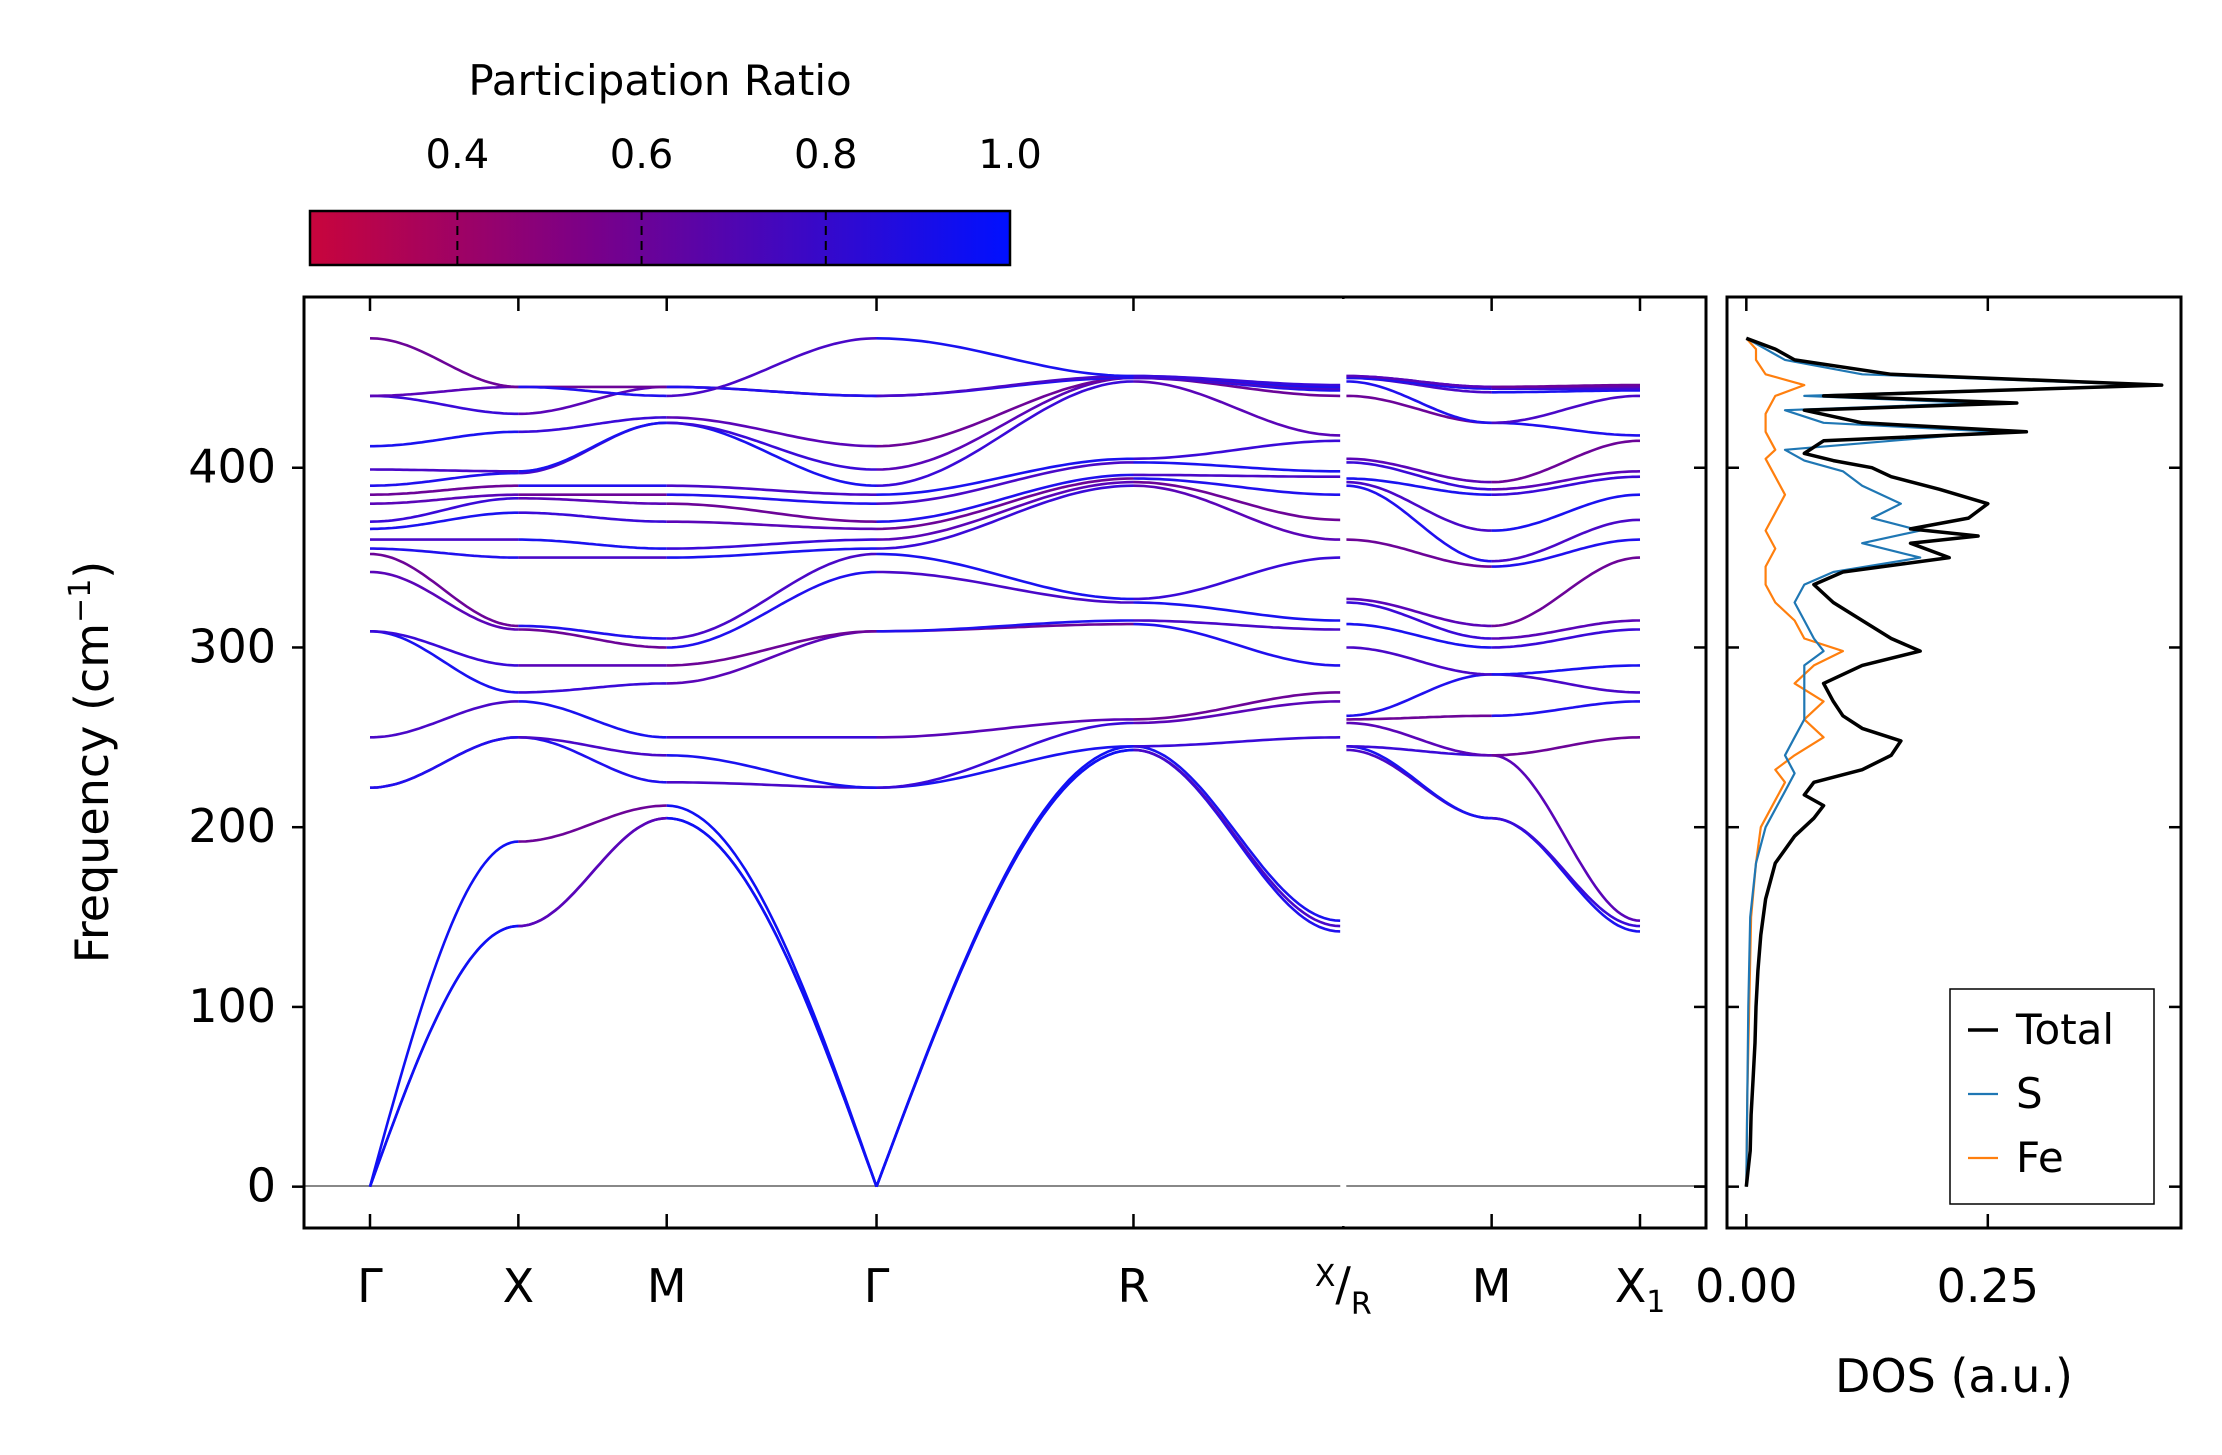 The width and height of the screenshot is (2222, 1455). I want to click on kpath-label-x1: X1, so click(1640, 1289).